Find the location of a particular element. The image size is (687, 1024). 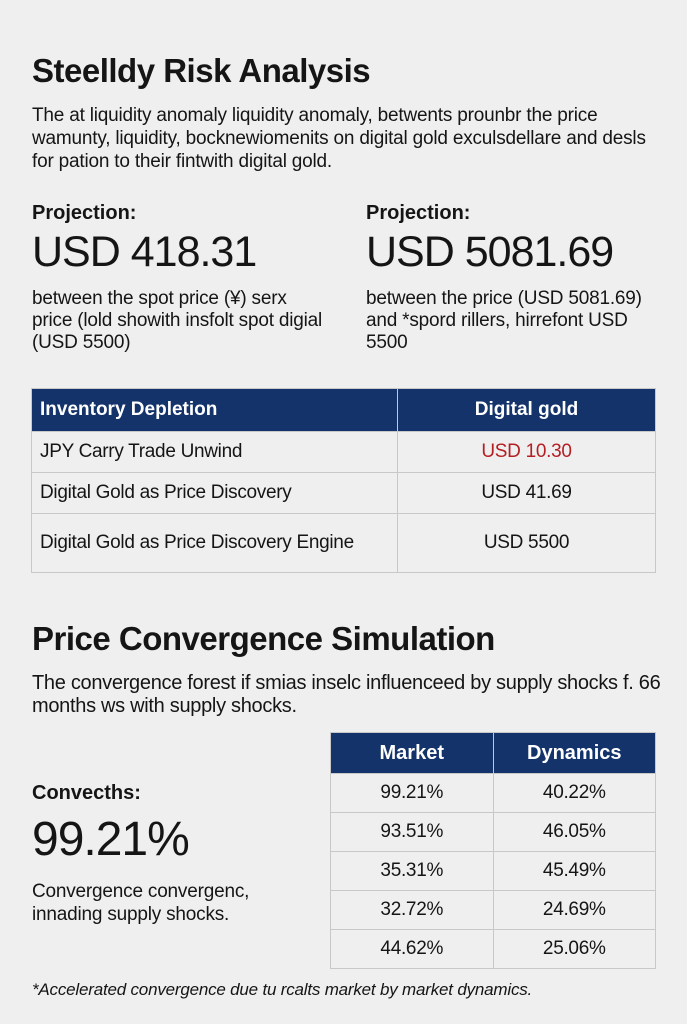

table-cell-dynamics: 40.22% is located at coordinates (574, 793).